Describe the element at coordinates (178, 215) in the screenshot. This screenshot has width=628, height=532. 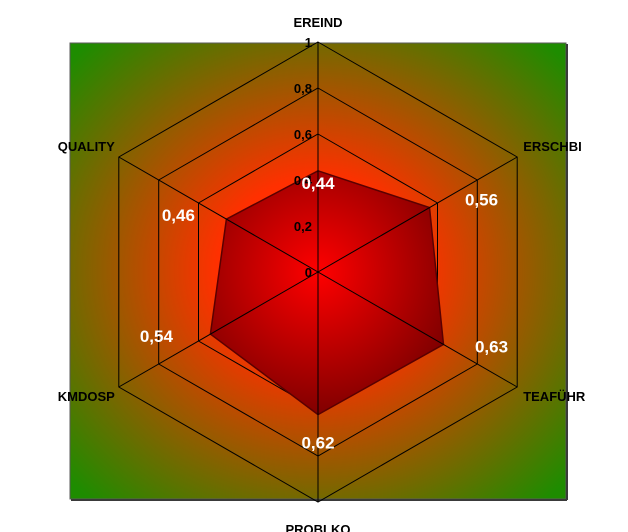
I see `data-label: 0,46` at that location.